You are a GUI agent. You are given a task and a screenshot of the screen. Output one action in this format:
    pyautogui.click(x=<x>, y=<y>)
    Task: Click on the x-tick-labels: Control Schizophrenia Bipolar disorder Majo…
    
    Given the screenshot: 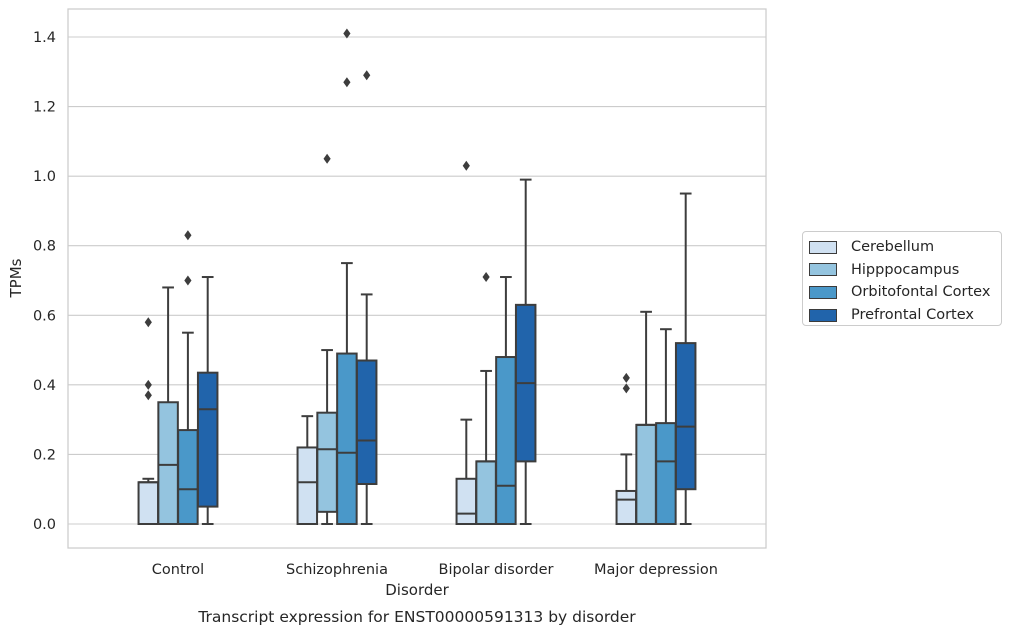 What is the action you would take?
    pyautogui.click(x=435, y=570)
    